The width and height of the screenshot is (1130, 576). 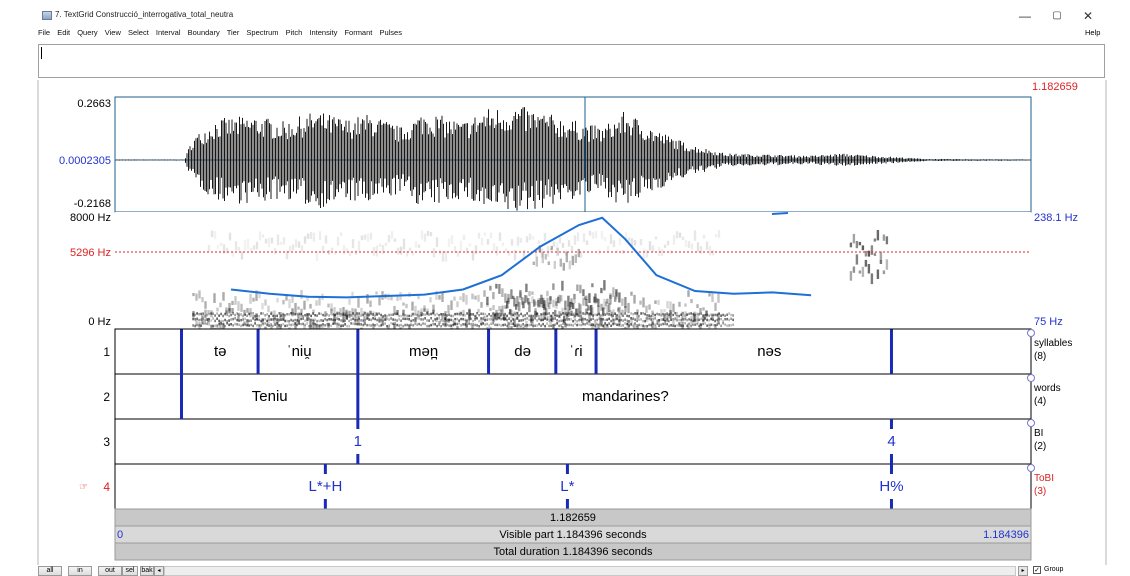 What do you see at coordinates (262, 32) in the screenshot?
I see `menu-spectrum: Spectrum` at bounding box center [262, 32].